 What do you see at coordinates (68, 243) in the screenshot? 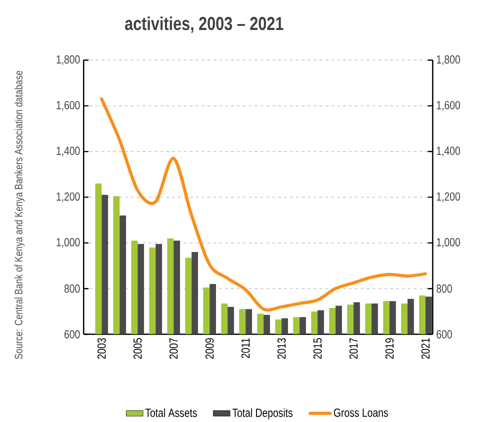
I see `y-tick-label: 1,000` at bounding box center [68, 243].